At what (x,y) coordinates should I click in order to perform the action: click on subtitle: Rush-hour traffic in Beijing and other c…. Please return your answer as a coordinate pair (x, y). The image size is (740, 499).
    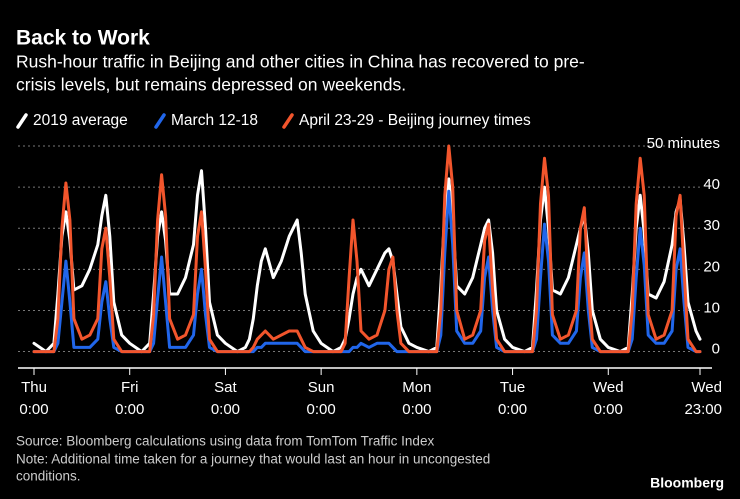
    Looking at the image, I should click on (300, 62).